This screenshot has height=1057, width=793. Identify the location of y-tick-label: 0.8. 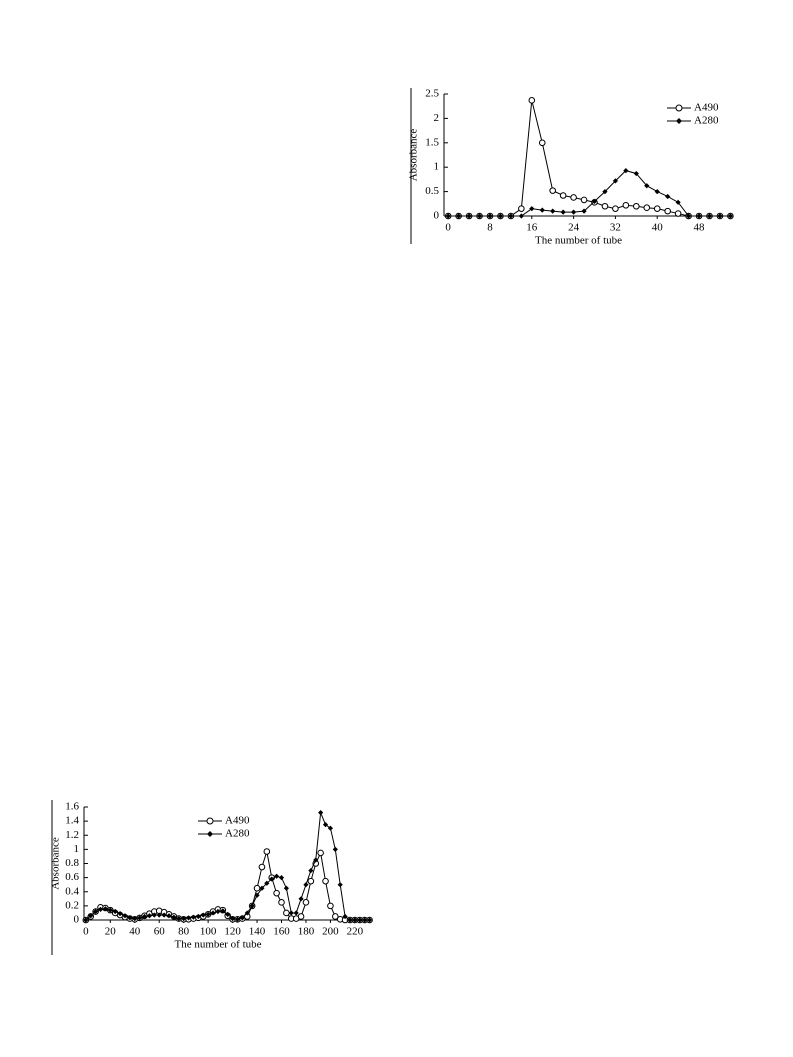
(72, 863).